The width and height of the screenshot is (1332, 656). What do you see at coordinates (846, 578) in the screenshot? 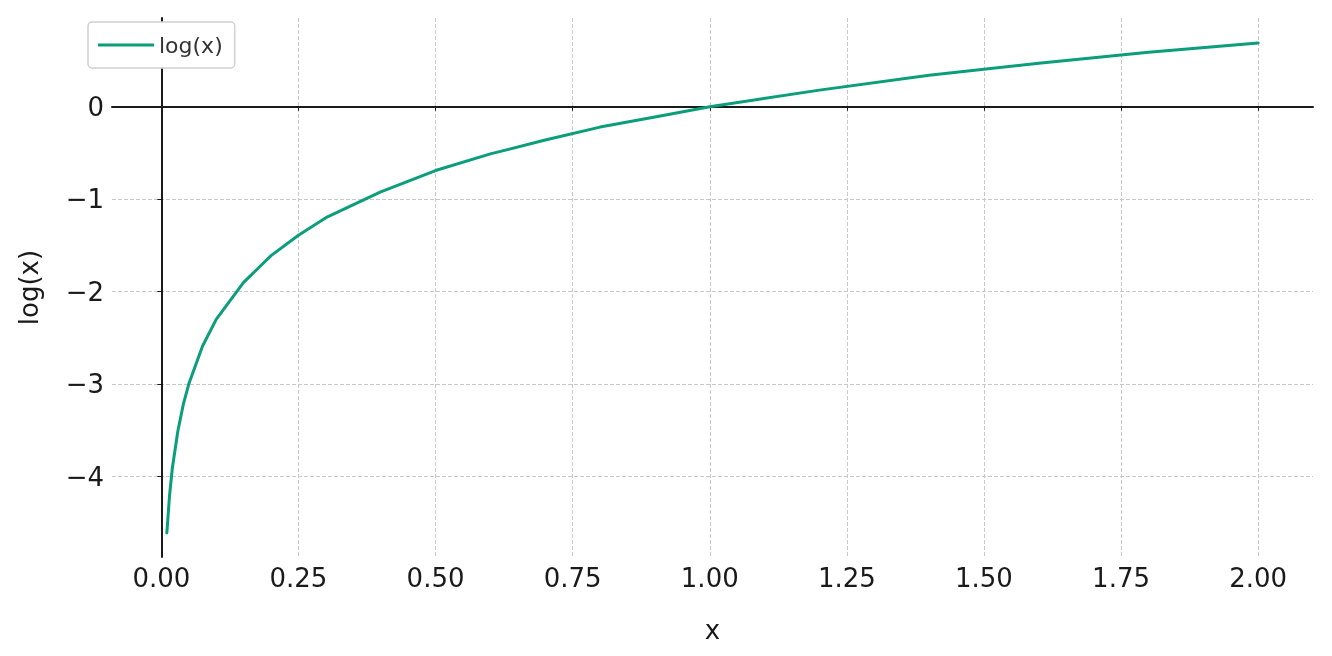
I see `x-tick-label: 1.25` at bounding box center [846, 578].